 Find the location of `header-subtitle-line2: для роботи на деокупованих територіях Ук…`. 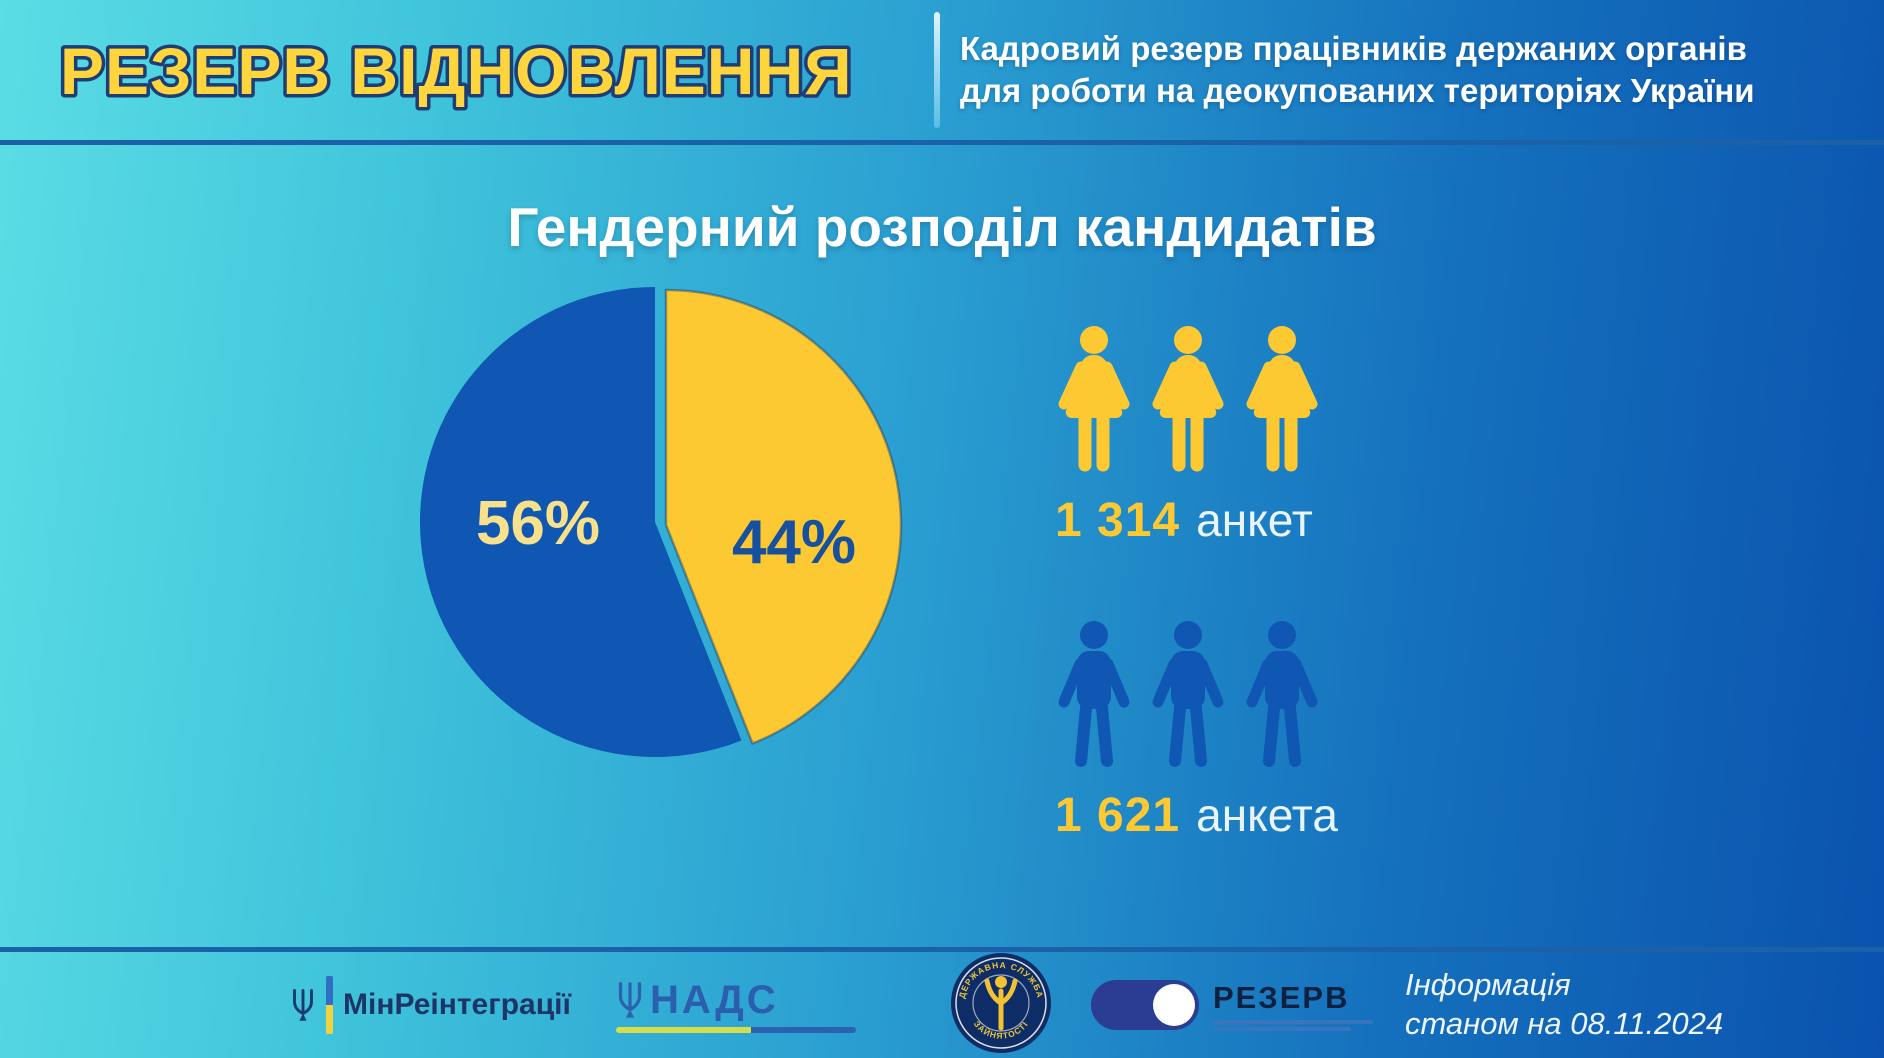

header-subtitle-line2: для роботи на деокупованих територіях Ук… is located at coordinates (1357, 90).